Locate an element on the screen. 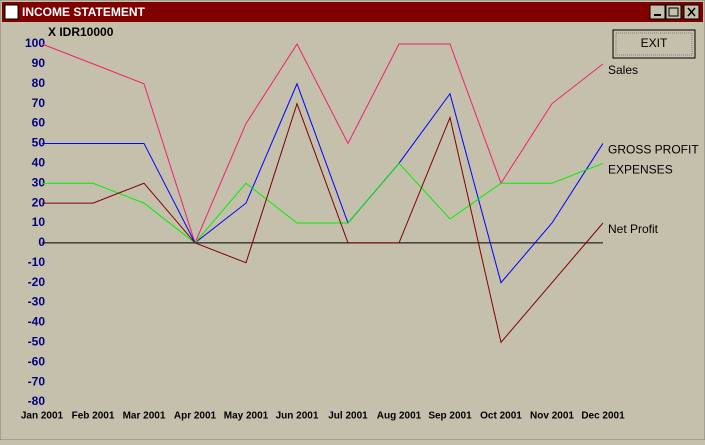 Image resolution: width=705 pixels, height=445 pixels. x-tick-label: Apr 2001 is located at coordinates (195, 416).